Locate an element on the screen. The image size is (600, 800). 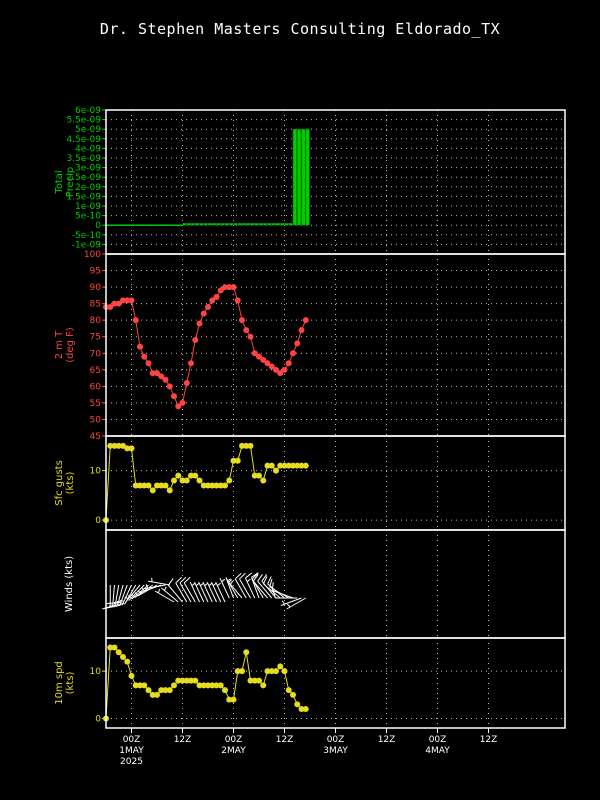
y-tick-label: 5e-10 is located at coordinates (88, 217).